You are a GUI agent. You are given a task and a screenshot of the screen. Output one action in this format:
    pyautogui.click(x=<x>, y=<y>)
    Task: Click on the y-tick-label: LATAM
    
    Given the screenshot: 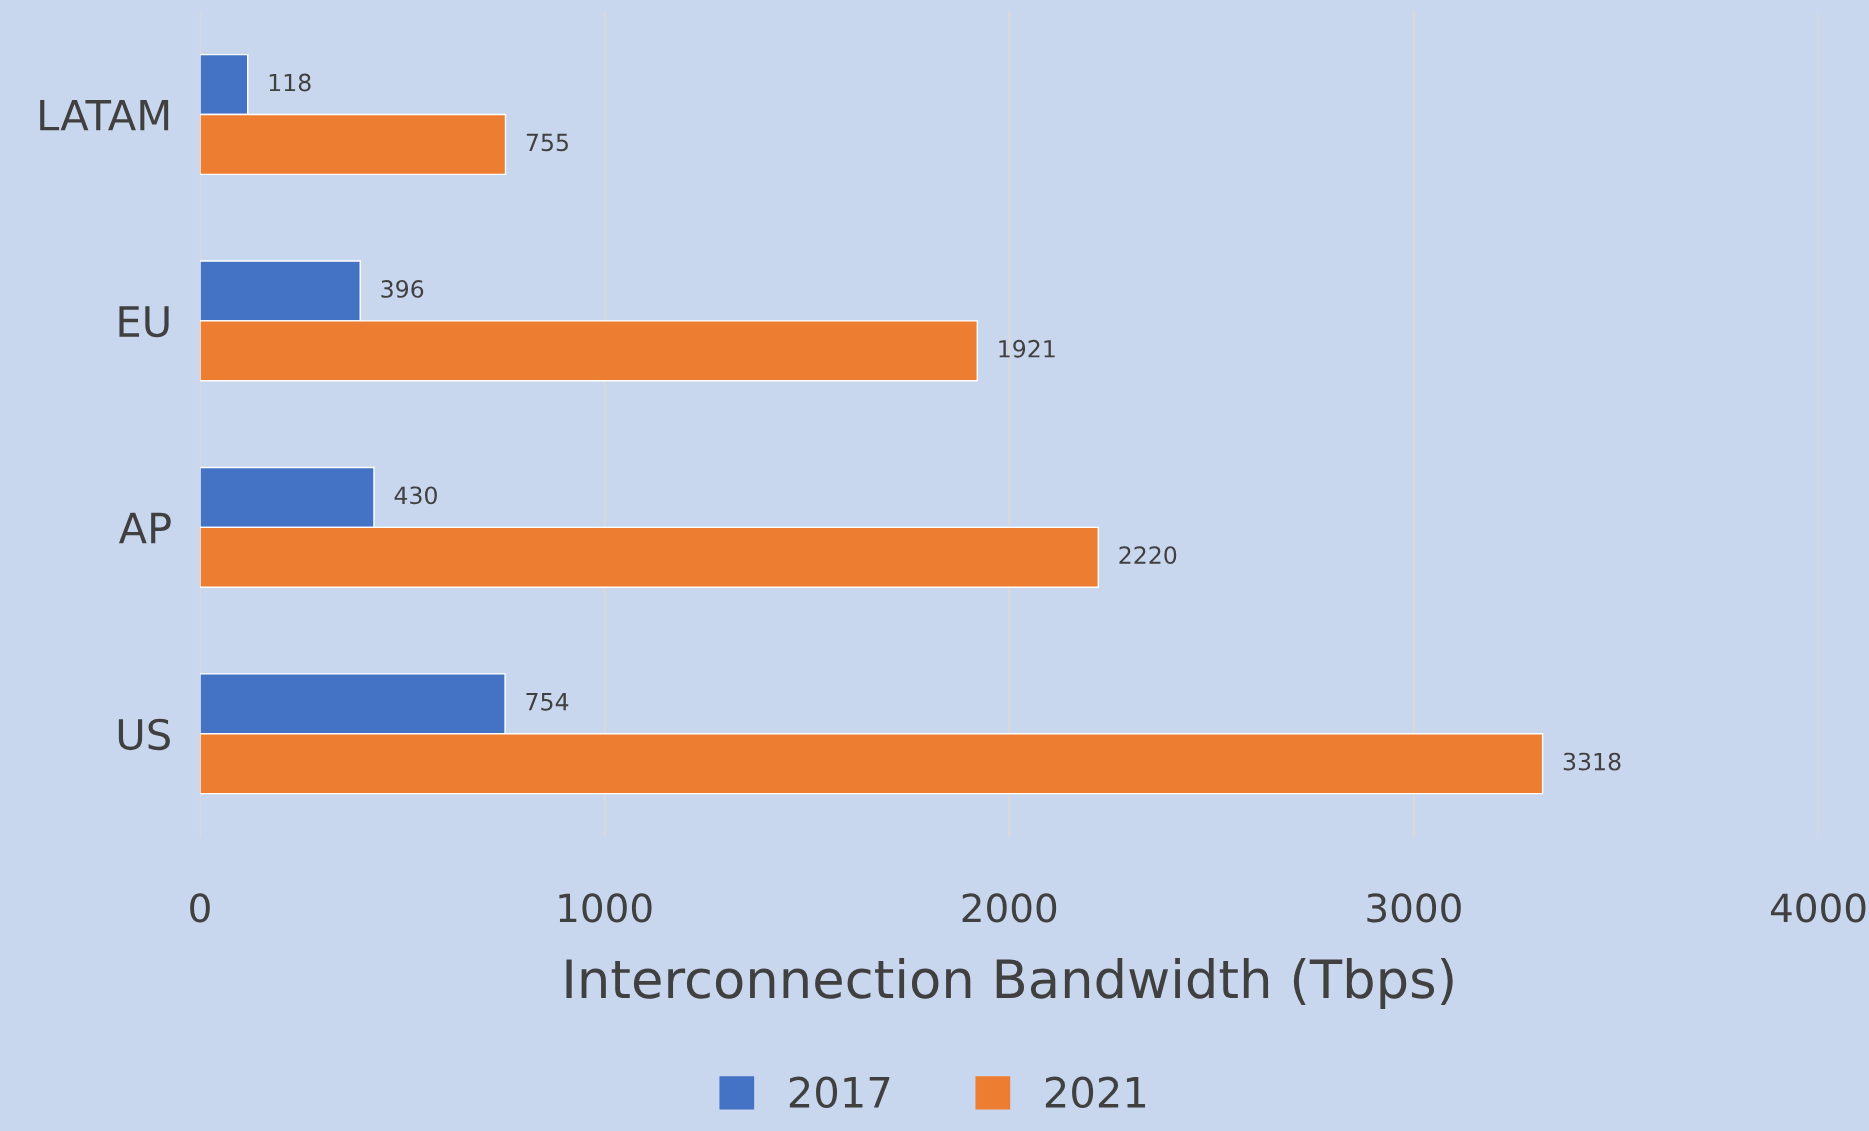 What is the action you would take?
    pyautogui.click(x=104, y=115)
    